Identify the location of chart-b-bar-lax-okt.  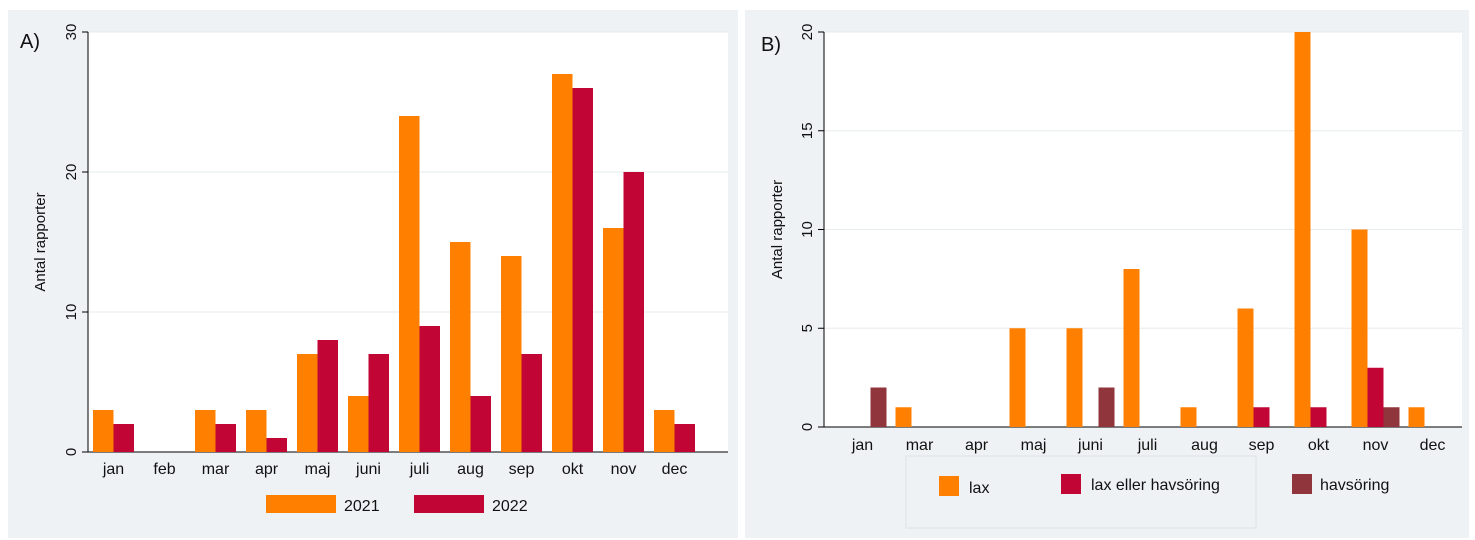
(1302, 229).